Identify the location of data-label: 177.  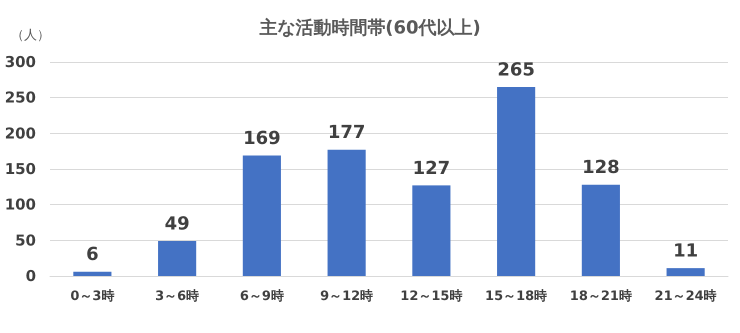
(347, 133).